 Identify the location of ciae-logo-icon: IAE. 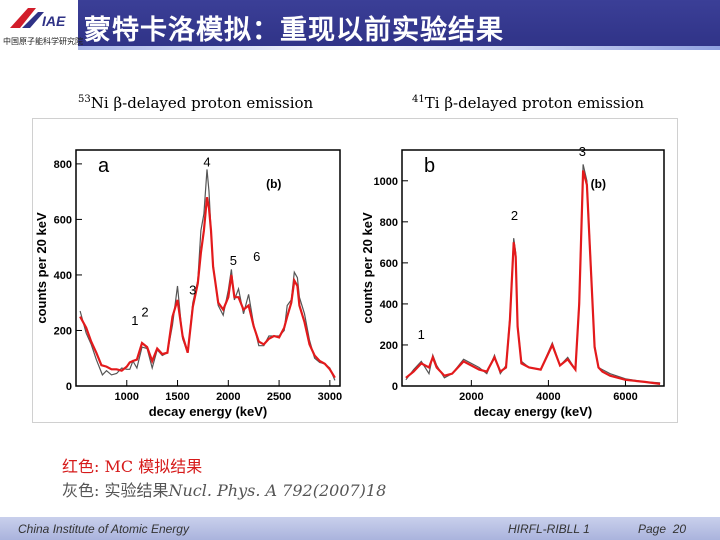
(38, 18).